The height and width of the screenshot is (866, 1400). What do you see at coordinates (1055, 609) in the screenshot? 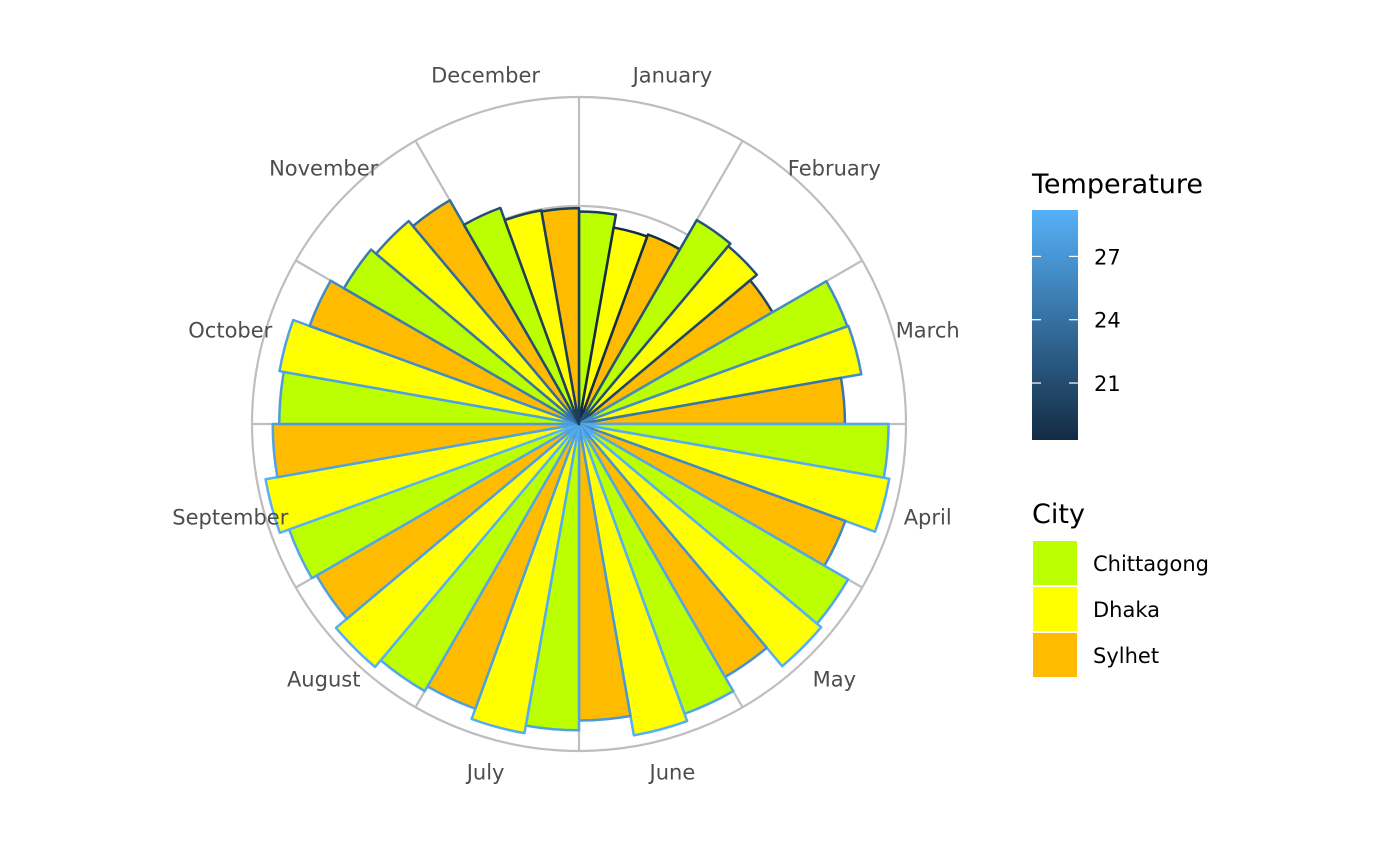
I see `city-legend-swatch-dhaka` at bounding box center [1055, 609].